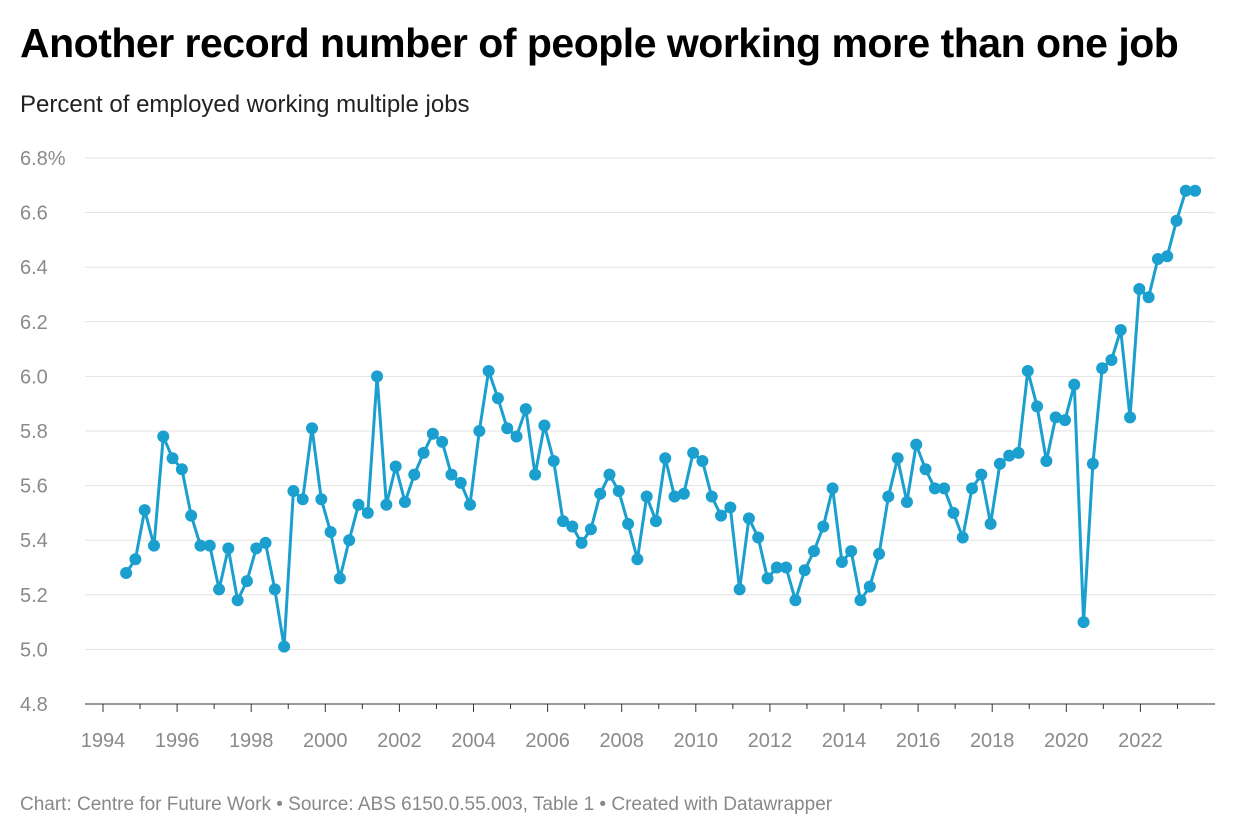 The height and width of the screenshot is (840, 1240). Describe the element at coordinates (1140, 741) in the screenshot. I see `x-tick-label: 2022` at that location.